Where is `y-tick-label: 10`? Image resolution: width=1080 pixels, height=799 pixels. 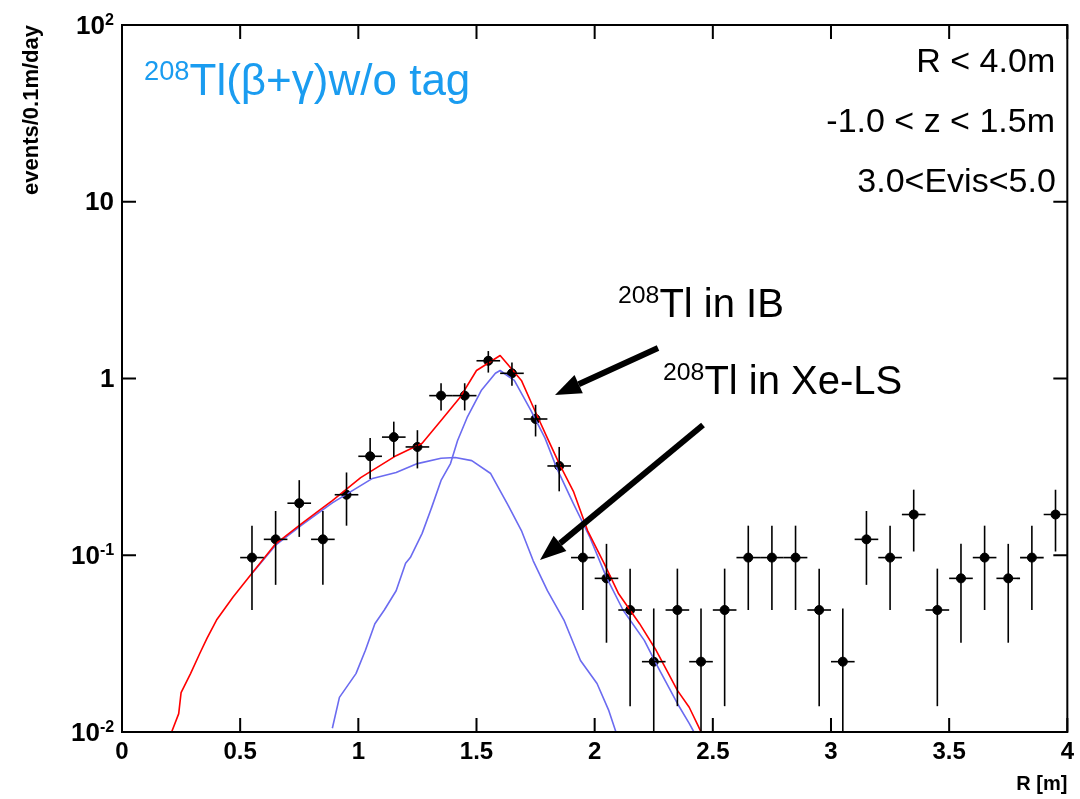 y-tick-label: 10 is located at coordinates (99, 202).